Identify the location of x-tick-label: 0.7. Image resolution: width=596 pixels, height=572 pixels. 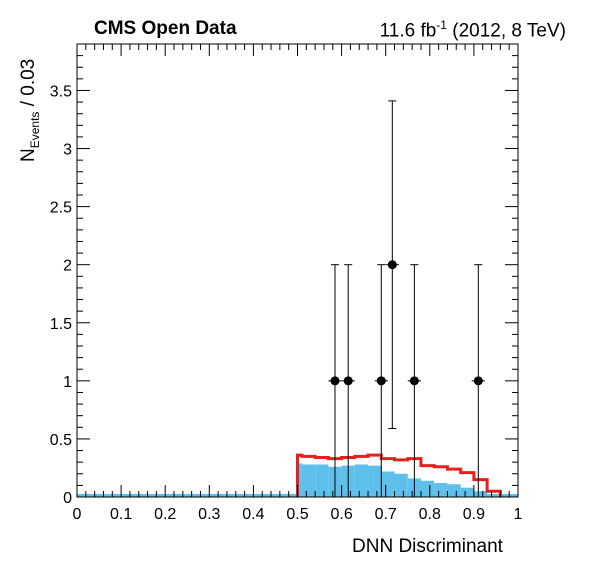
(386, 514).